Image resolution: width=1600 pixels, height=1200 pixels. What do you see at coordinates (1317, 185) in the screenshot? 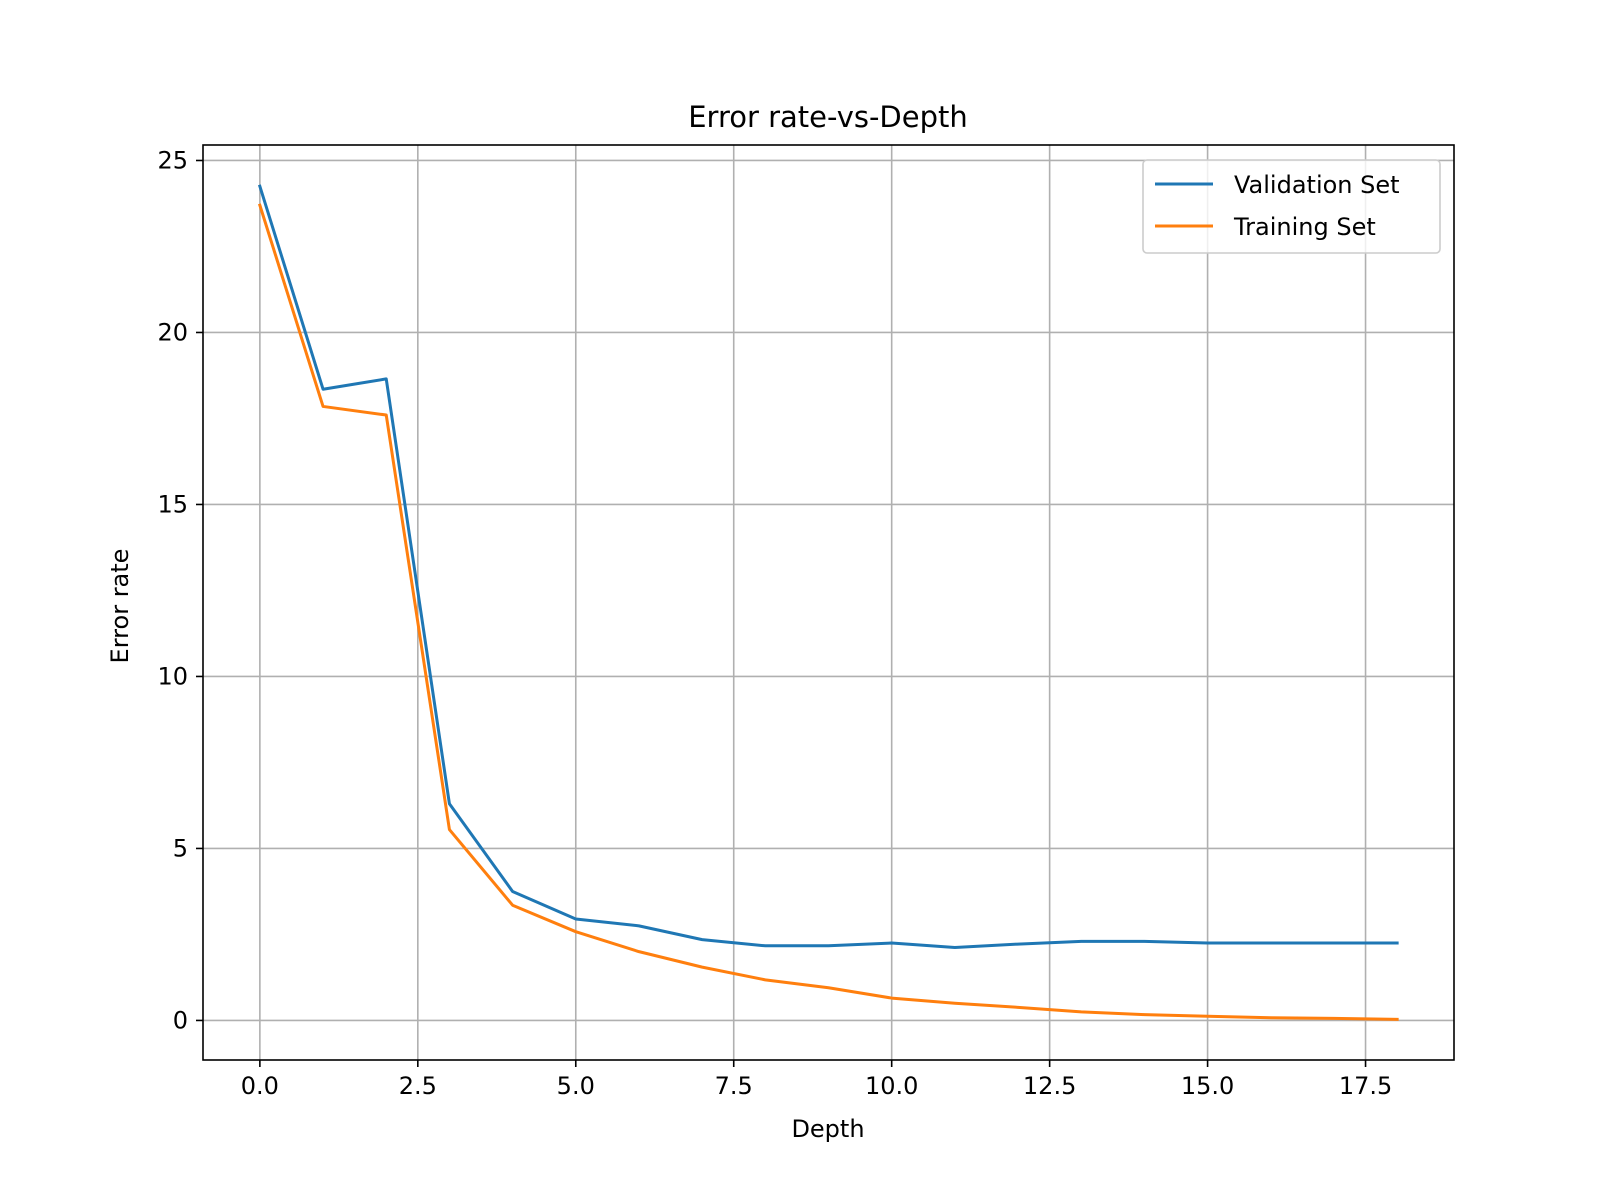
I see `legend-label-validation: Validation Set` at bounding box center [1317, 185].